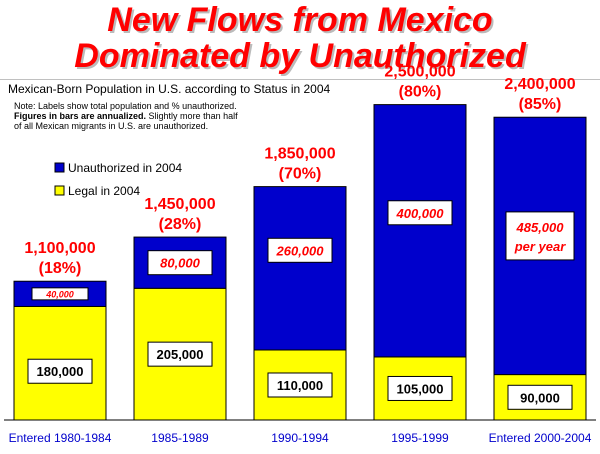 The width and height of the screenshot is (600, 454). I want to click on category-label-1: 1985-1989, so click(180, 438).